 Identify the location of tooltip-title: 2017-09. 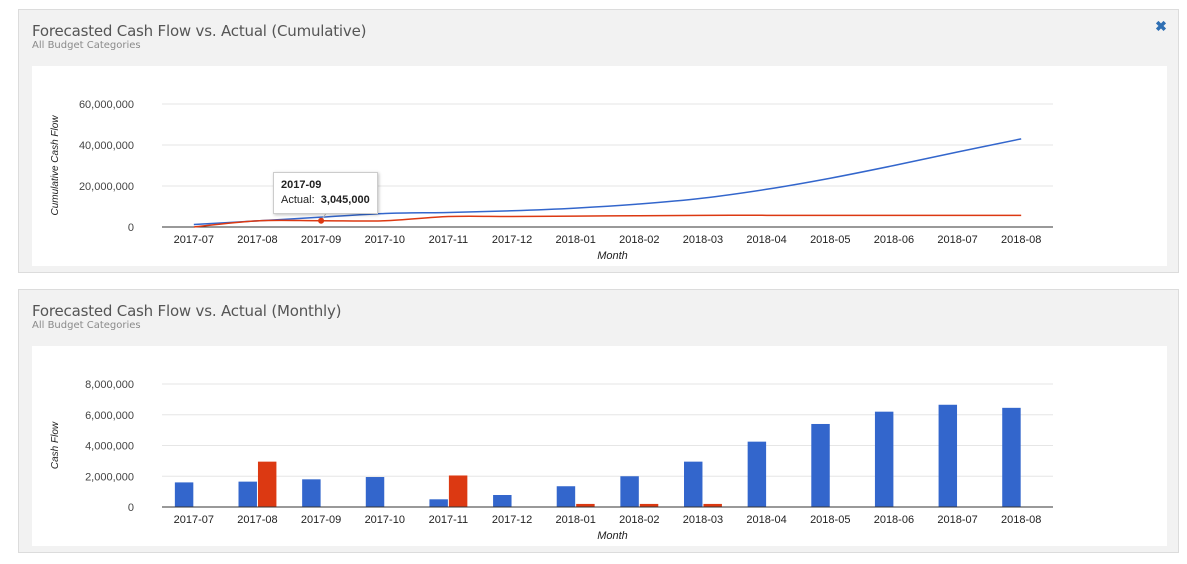
(301, 185).